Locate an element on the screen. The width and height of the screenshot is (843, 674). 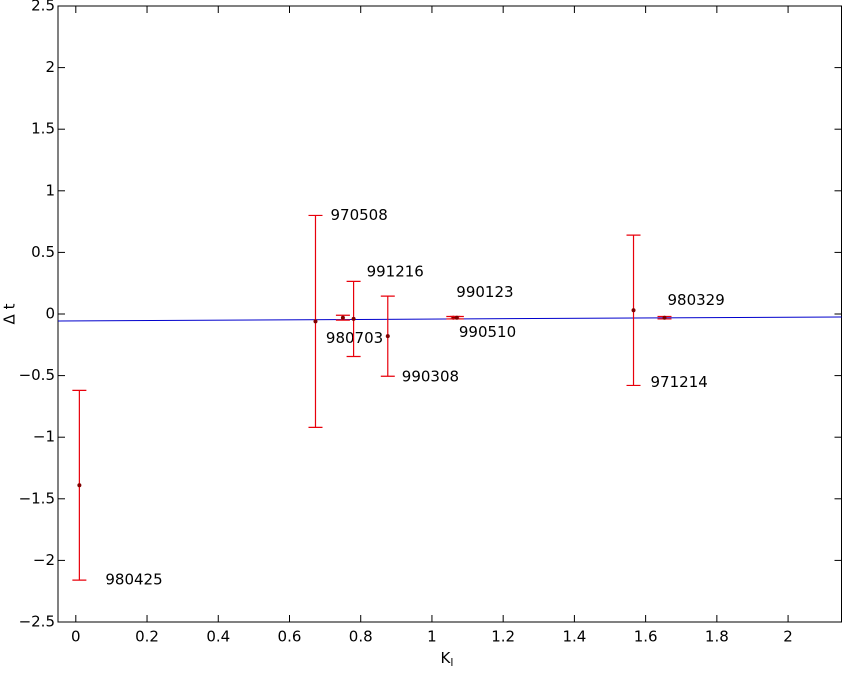
x-tick-label: 1.2 is located at coordinates (503, 637).